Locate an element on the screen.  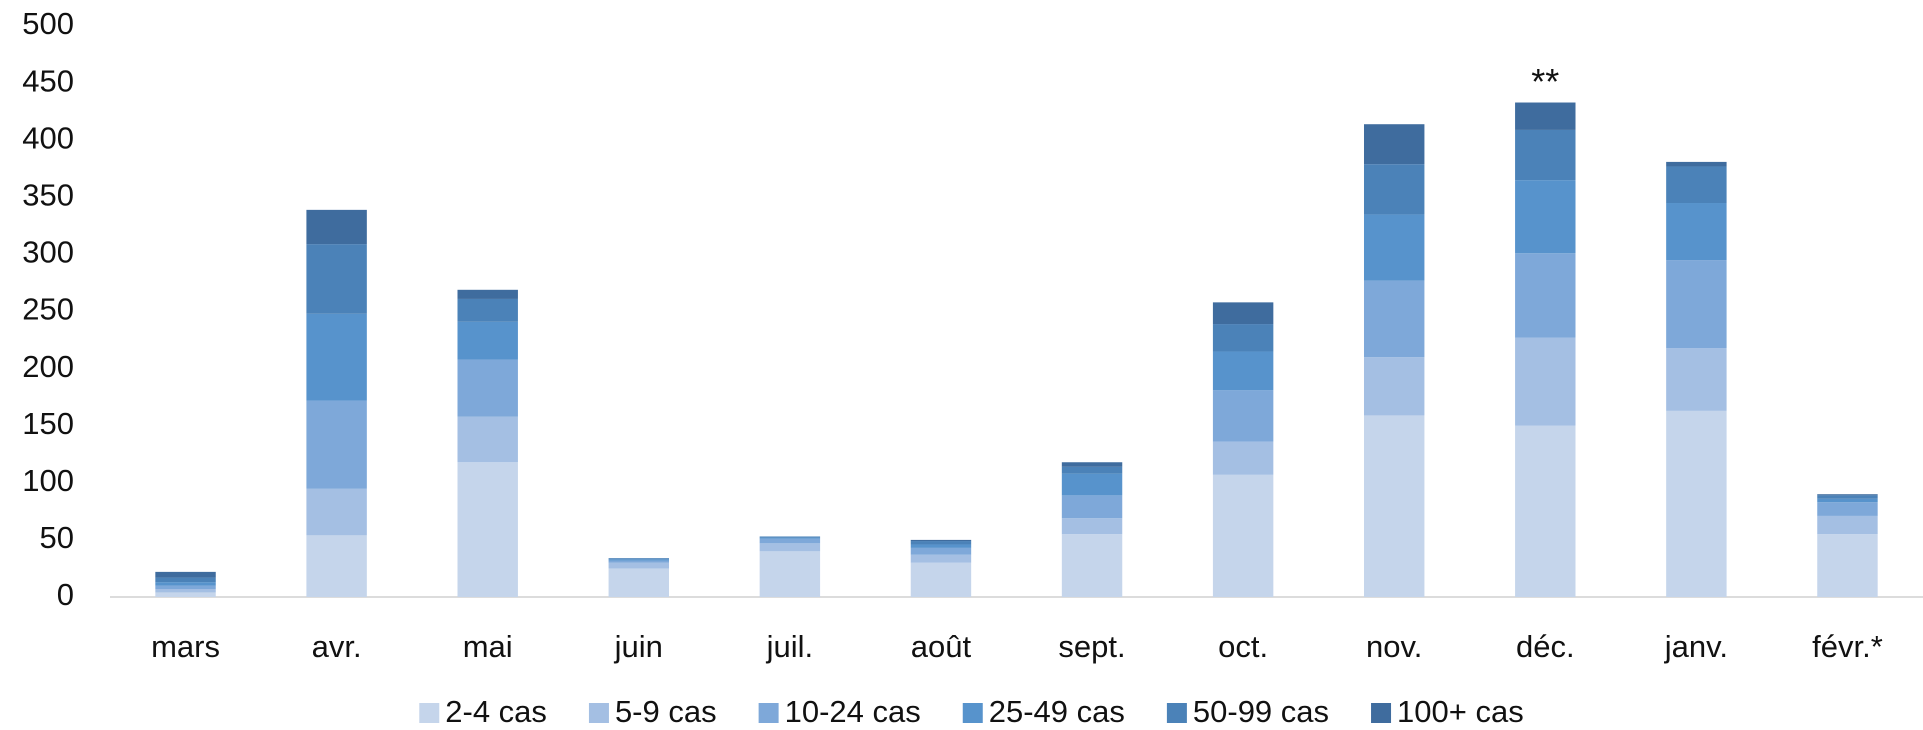
y-tick-label: 150 is located at coordinates (48, 423).